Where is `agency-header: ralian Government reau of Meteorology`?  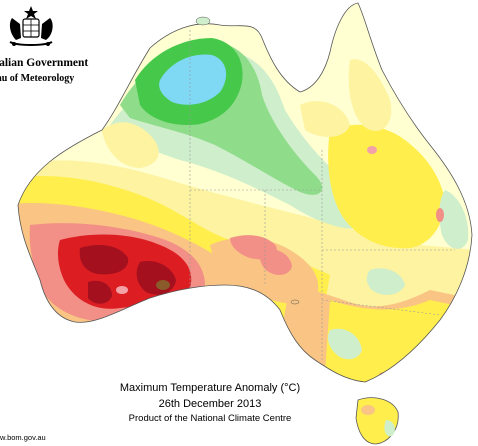 agency-header: ralian Government reau of Meteorology is located at coordinates (48, 71).